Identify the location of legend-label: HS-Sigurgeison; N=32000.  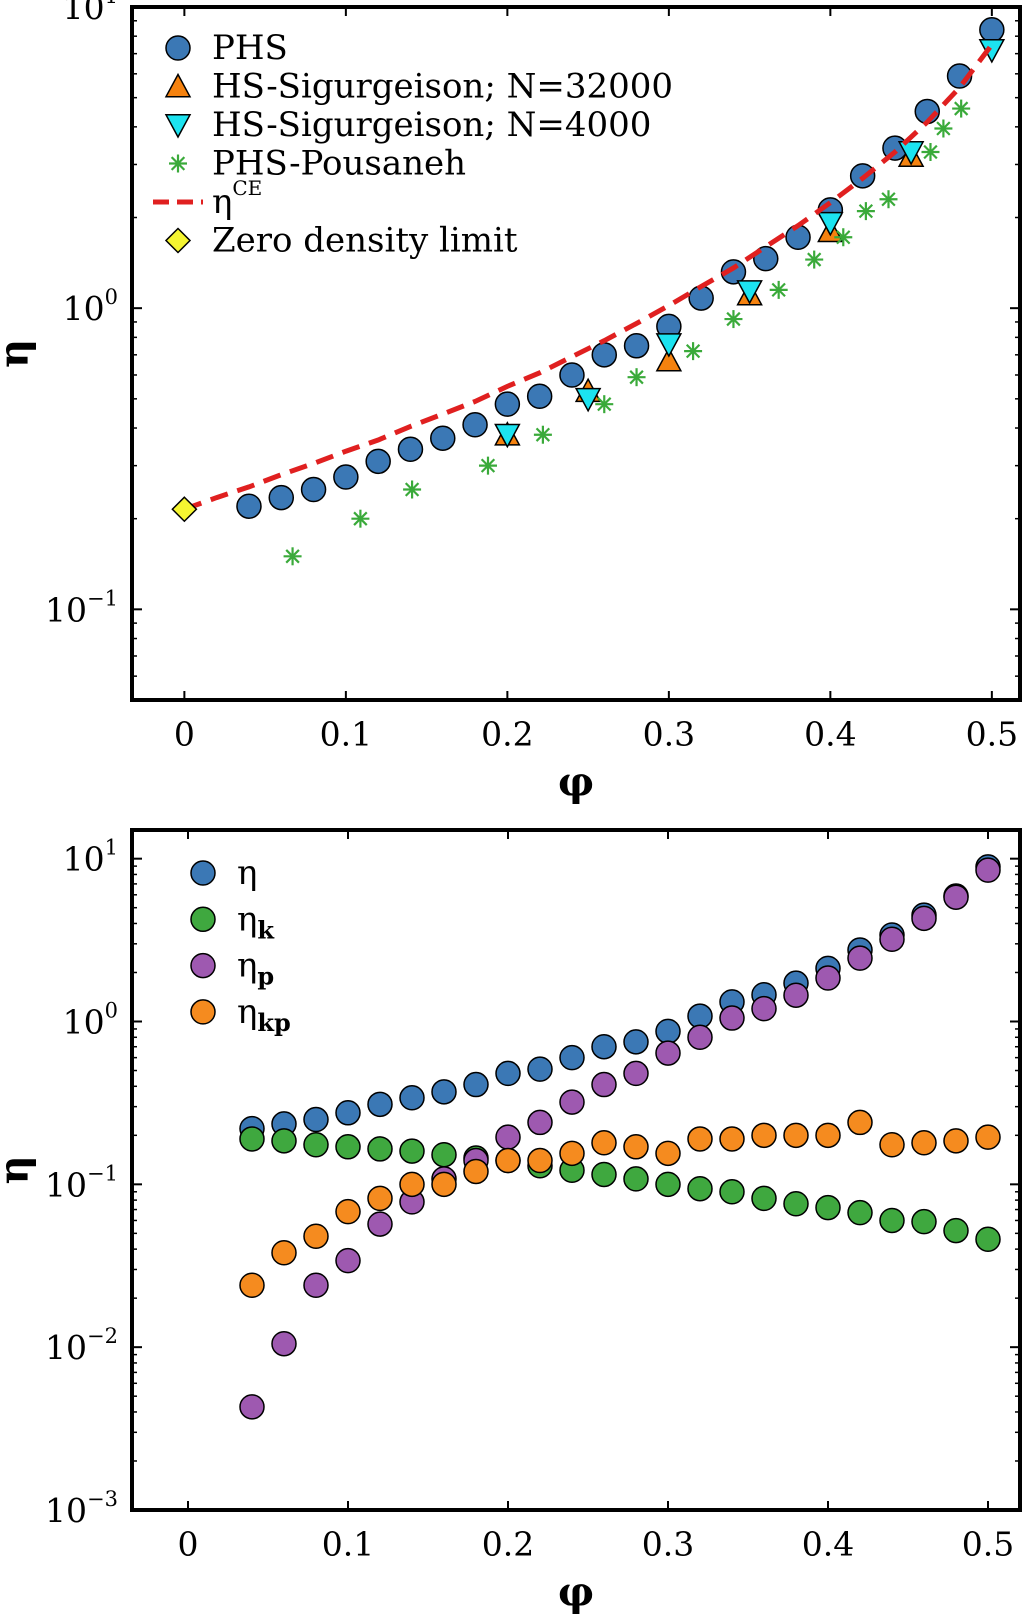
(442, 87).